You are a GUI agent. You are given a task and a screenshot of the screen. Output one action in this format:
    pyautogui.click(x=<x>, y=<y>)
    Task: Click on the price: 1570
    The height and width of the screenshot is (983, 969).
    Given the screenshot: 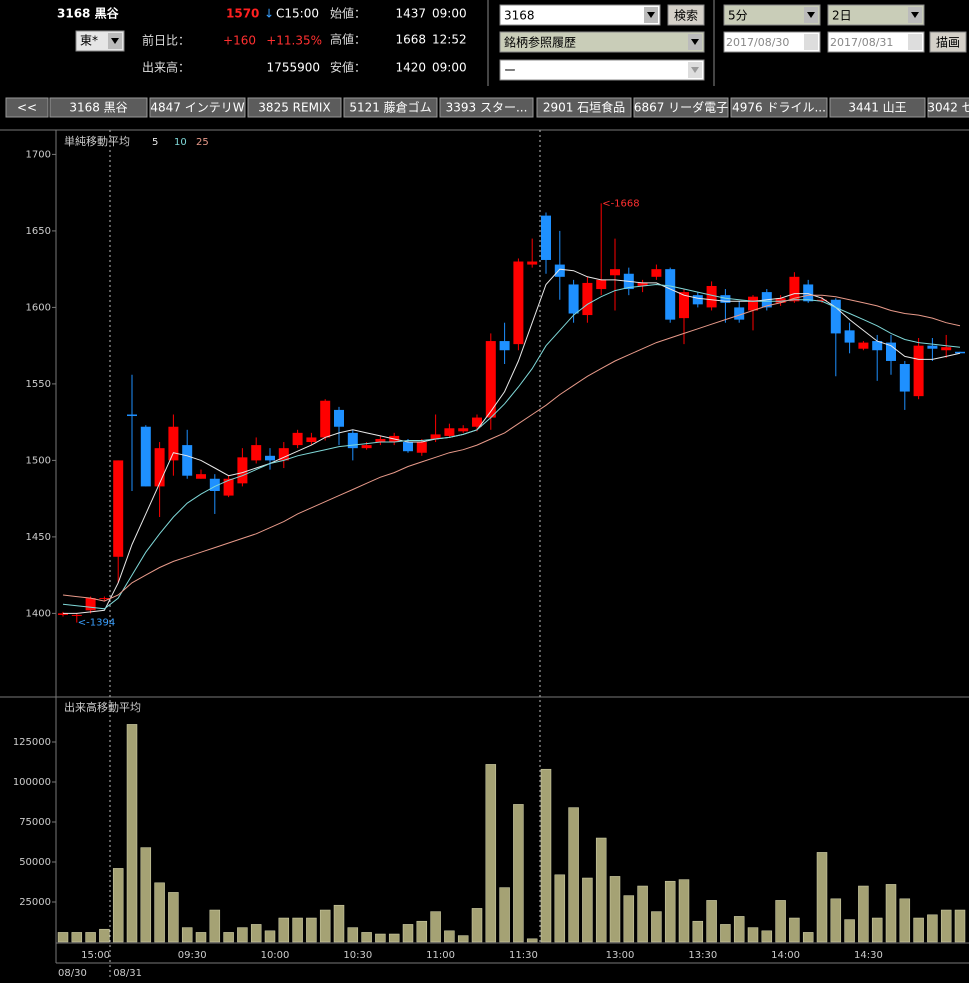 What is the action you would take?
    pyautogui.click(x=242, y=14)
    